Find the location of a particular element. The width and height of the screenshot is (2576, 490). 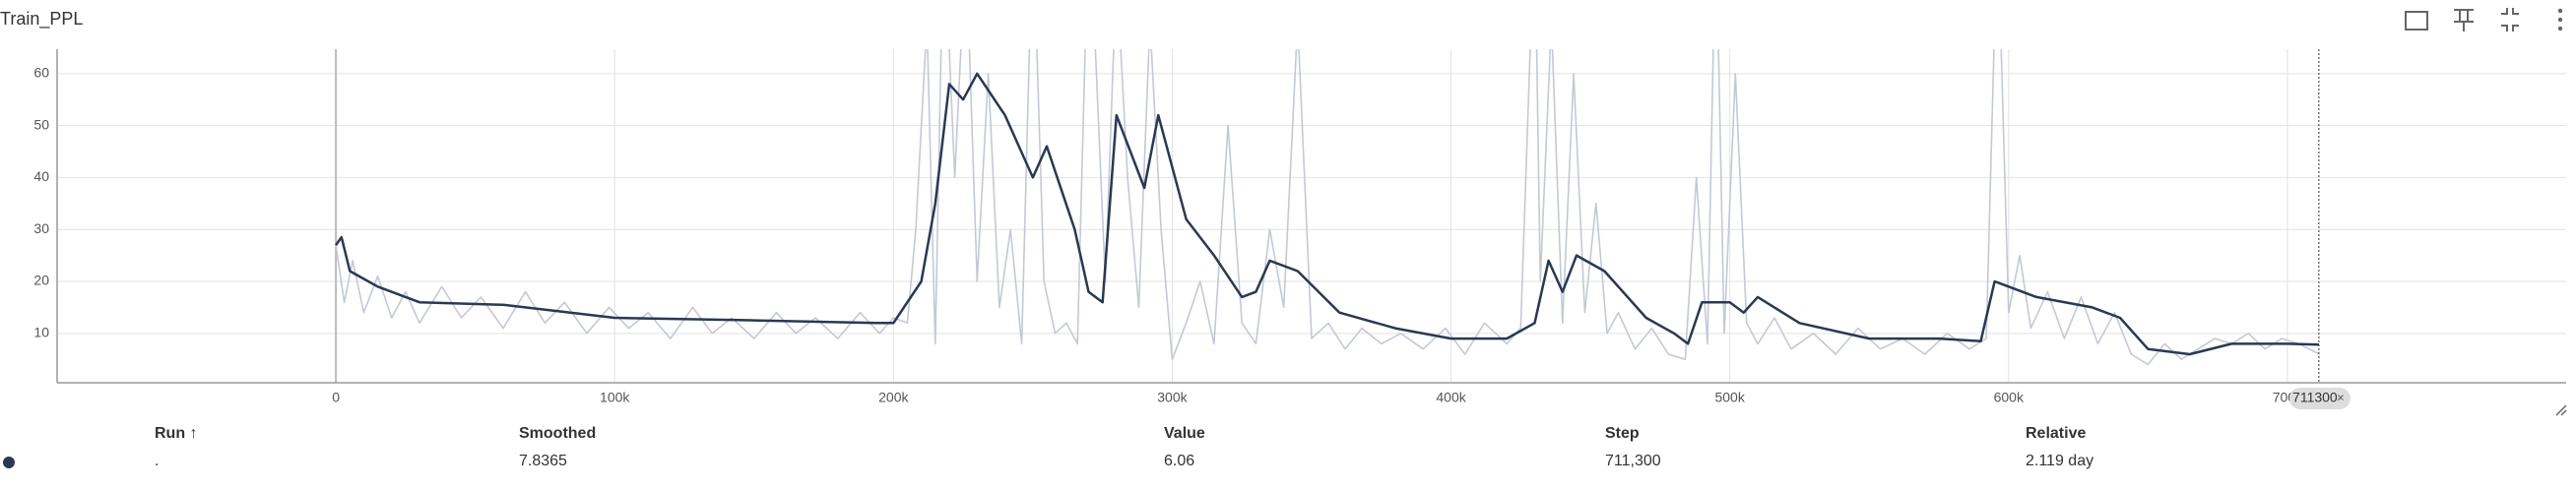

x-tick-label: 400k is located at coordinates (1451, 397).